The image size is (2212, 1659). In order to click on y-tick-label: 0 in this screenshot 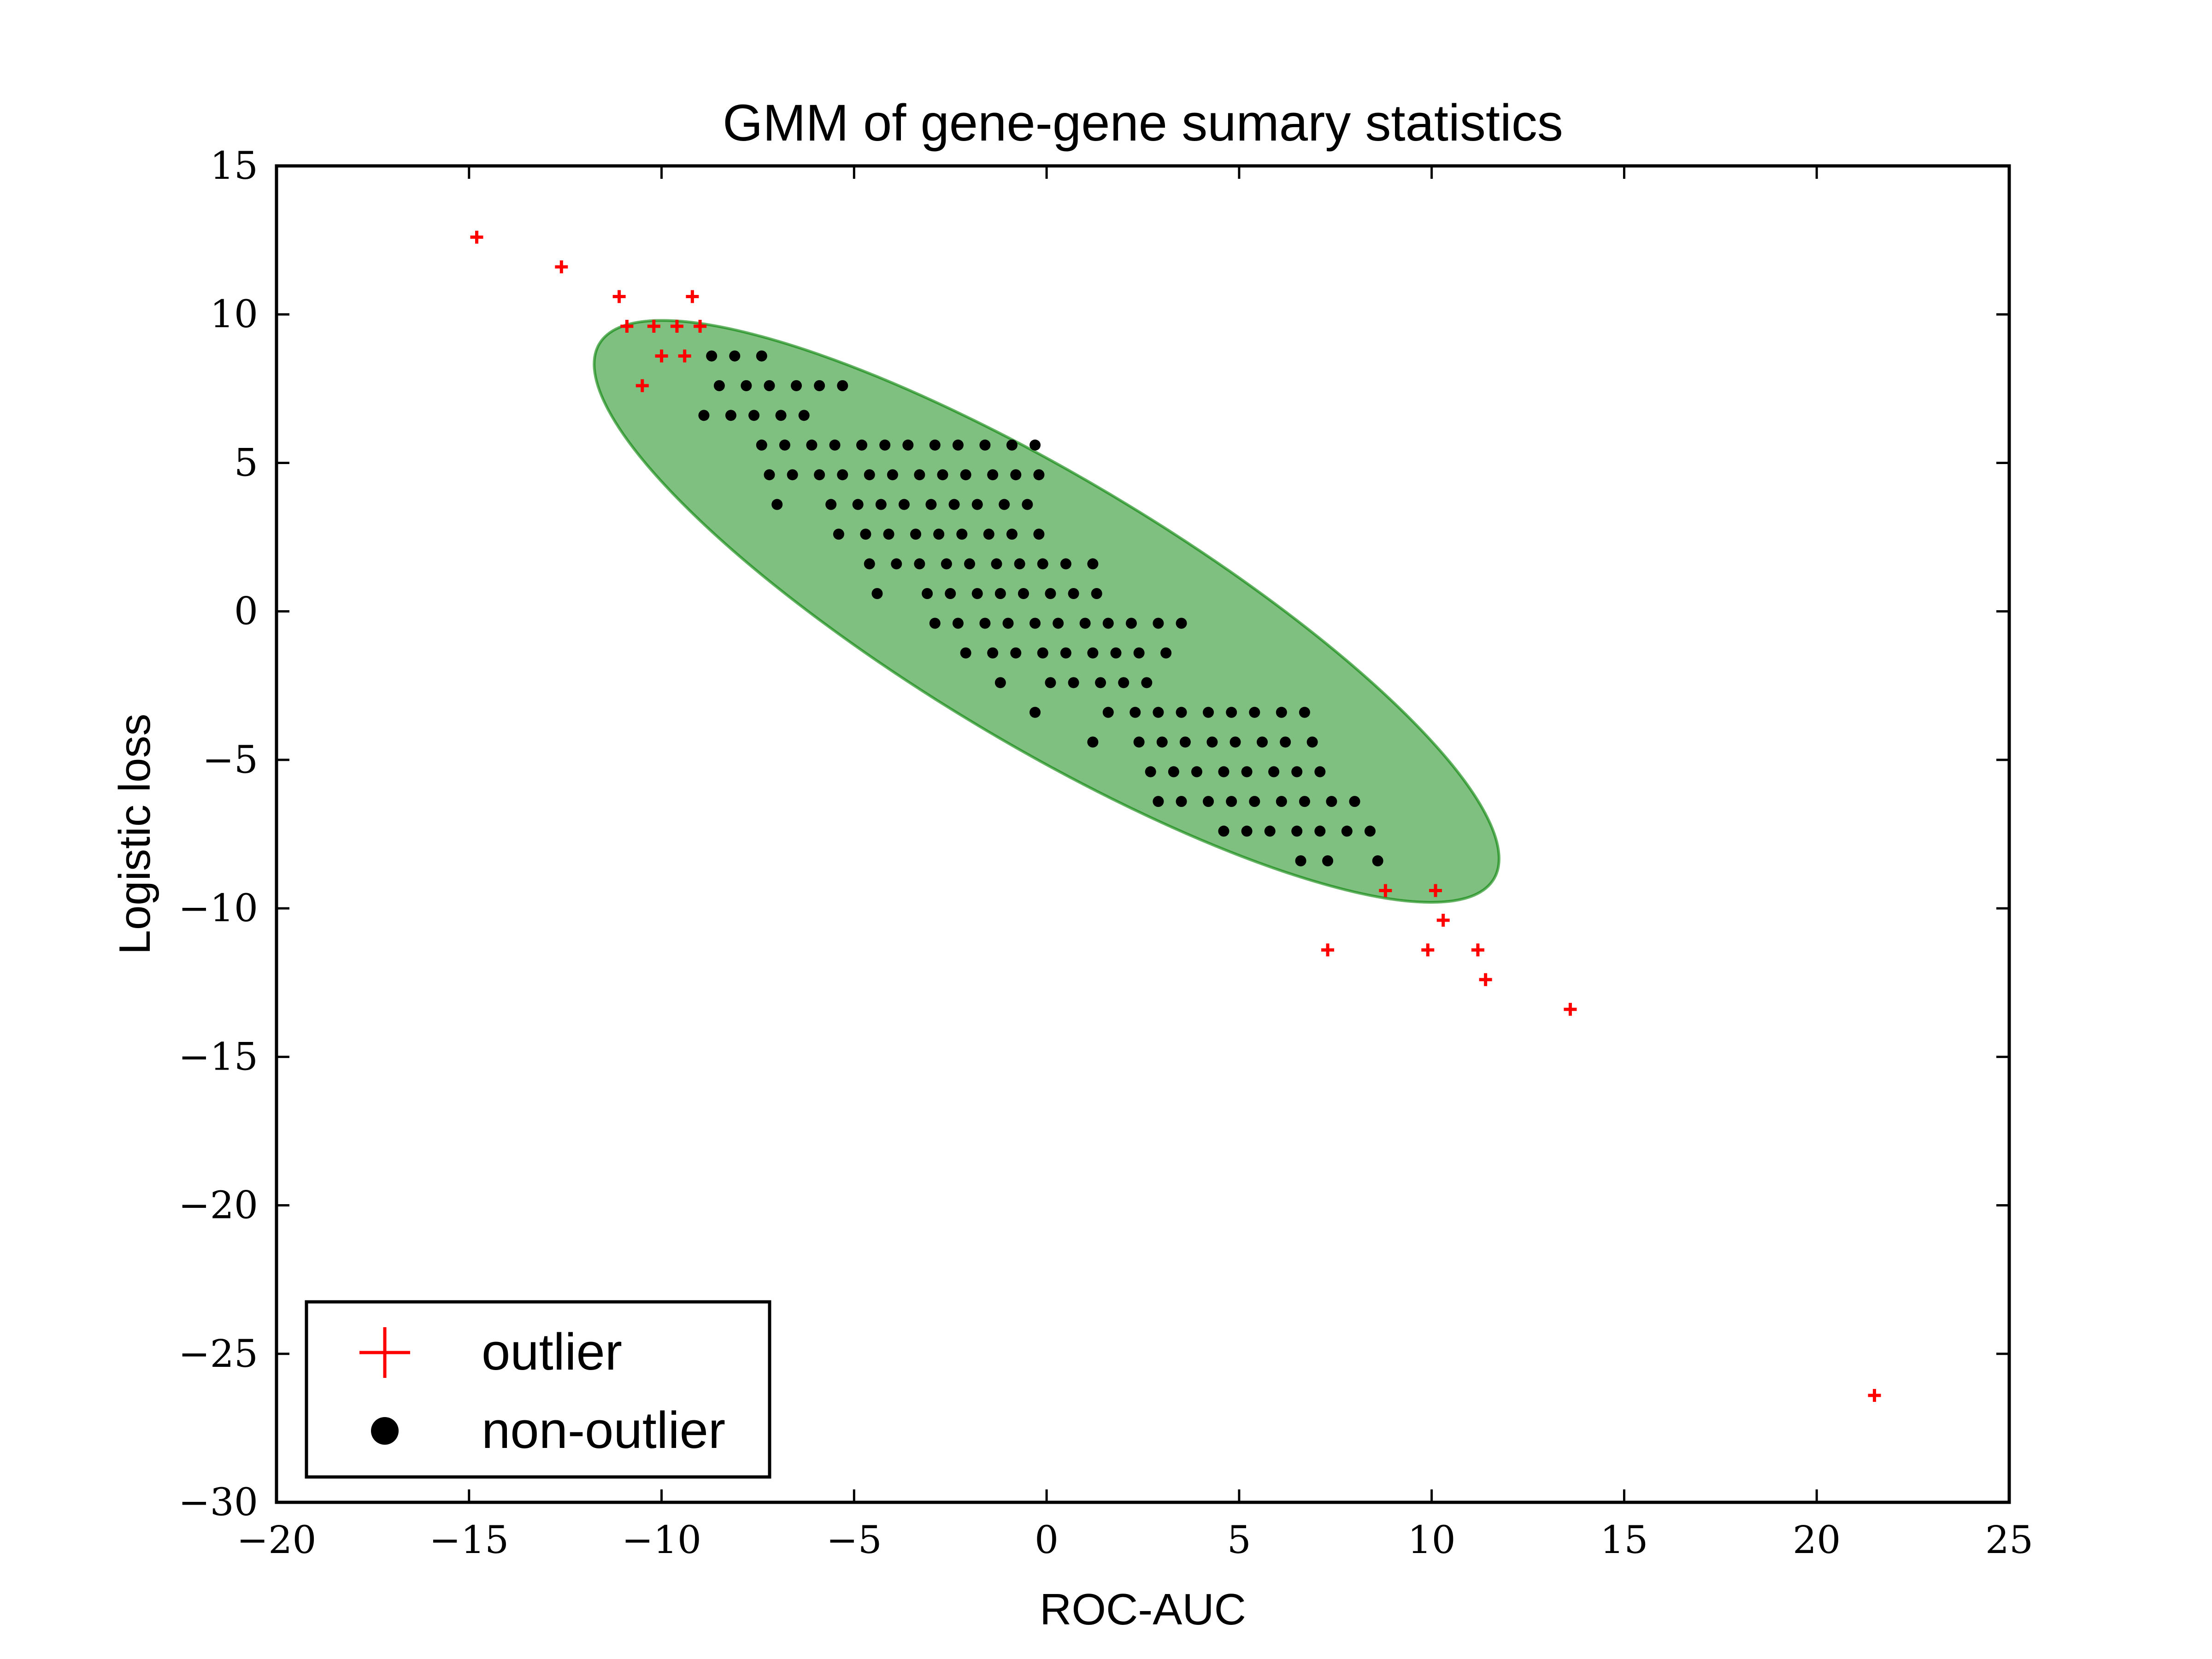, I will do `click(246, 612)`.